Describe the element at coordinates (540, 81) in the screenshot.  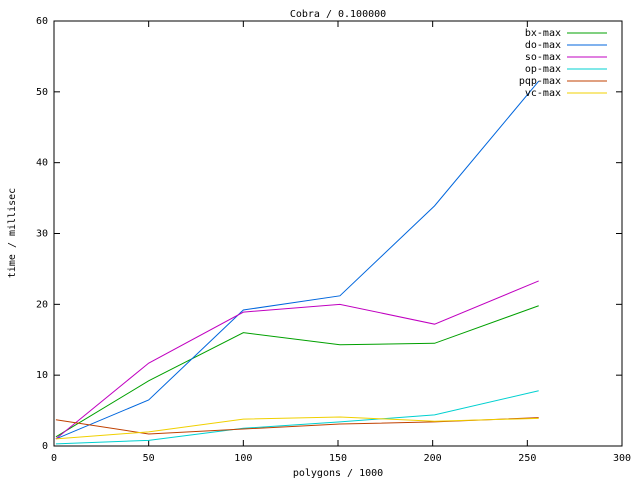
I see `legend-label: pqp-max` at that location.